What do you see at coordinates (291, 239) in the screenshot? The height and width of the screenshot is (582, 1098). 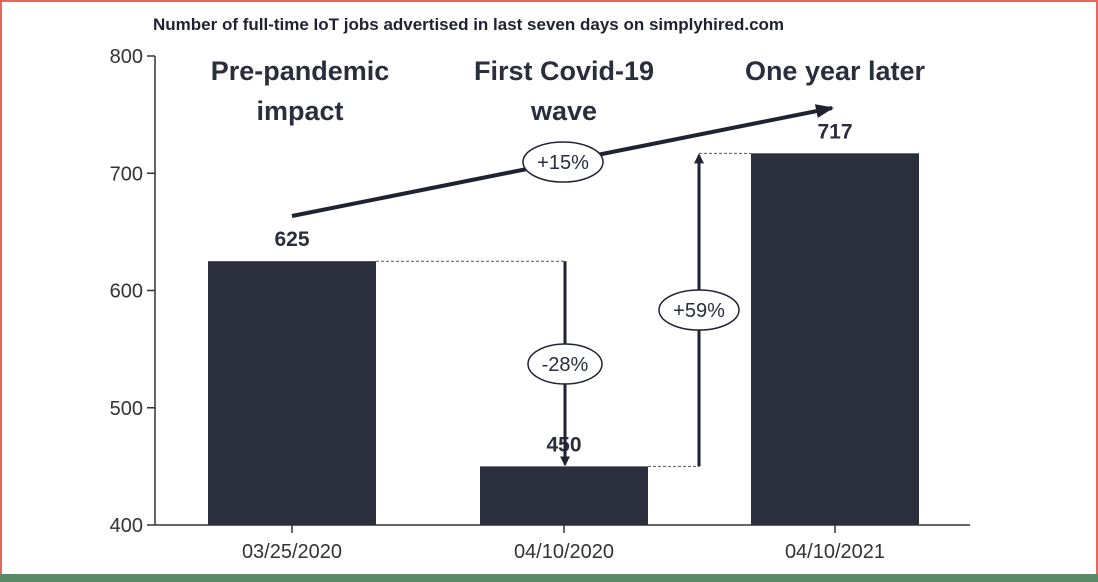 I see `value-label-1: 625` at bounding box center [291, 239].